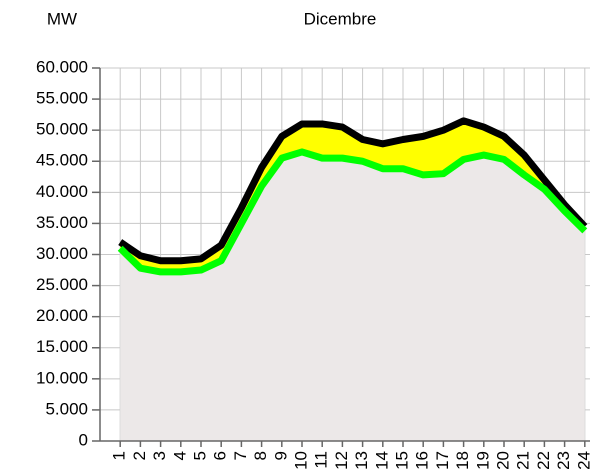  I want to click on y-tick-label: 5.000, so click(66, 408).